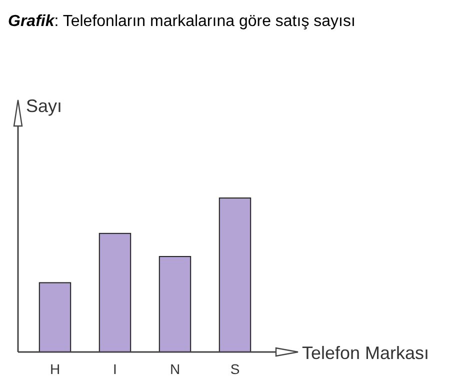  I want to click on x-axis-title: Telefon Markası, so click(366, 353).